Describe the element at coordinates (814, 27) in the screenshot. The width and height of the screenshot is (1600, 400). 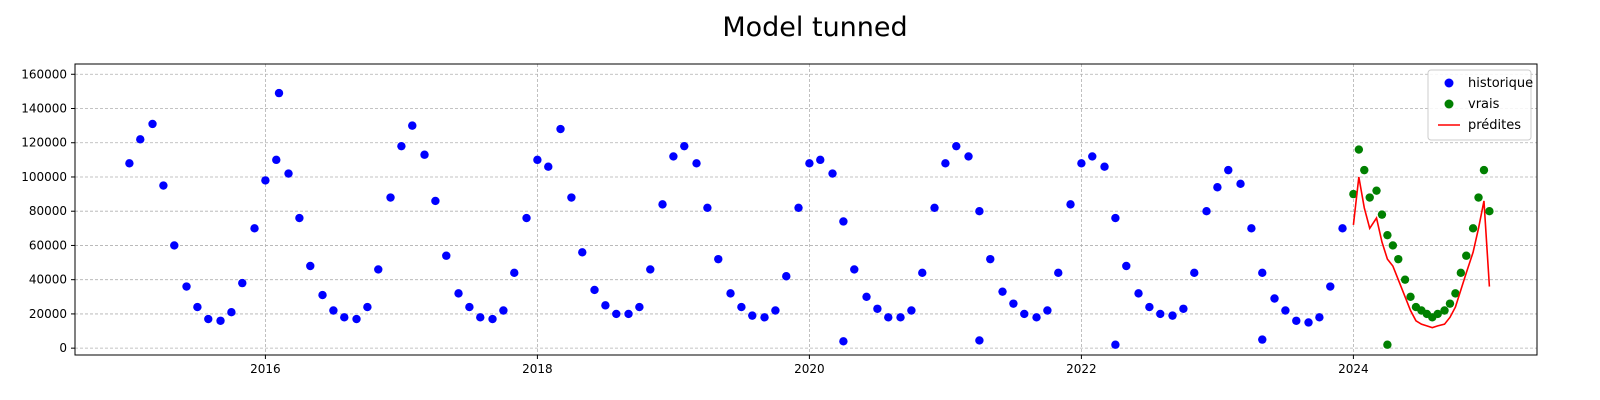
I see `chart-title: Model tunned` at that location.